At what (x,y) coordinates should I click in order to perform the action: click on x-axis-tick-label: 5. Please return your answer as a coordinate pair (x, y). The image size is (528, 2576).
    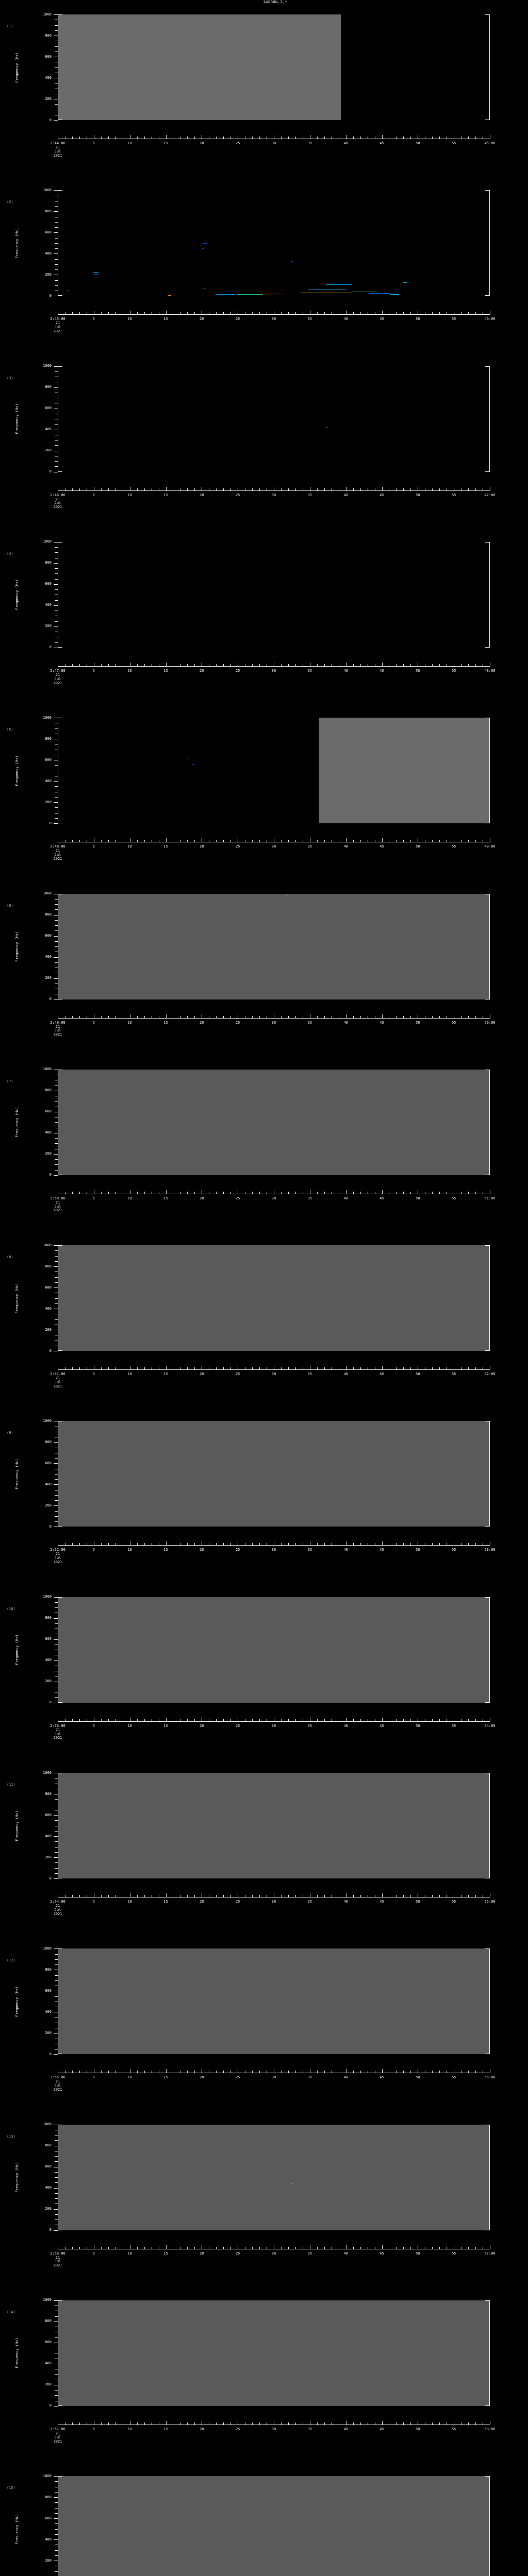
    Looking at the image, I should click on (93, 495).